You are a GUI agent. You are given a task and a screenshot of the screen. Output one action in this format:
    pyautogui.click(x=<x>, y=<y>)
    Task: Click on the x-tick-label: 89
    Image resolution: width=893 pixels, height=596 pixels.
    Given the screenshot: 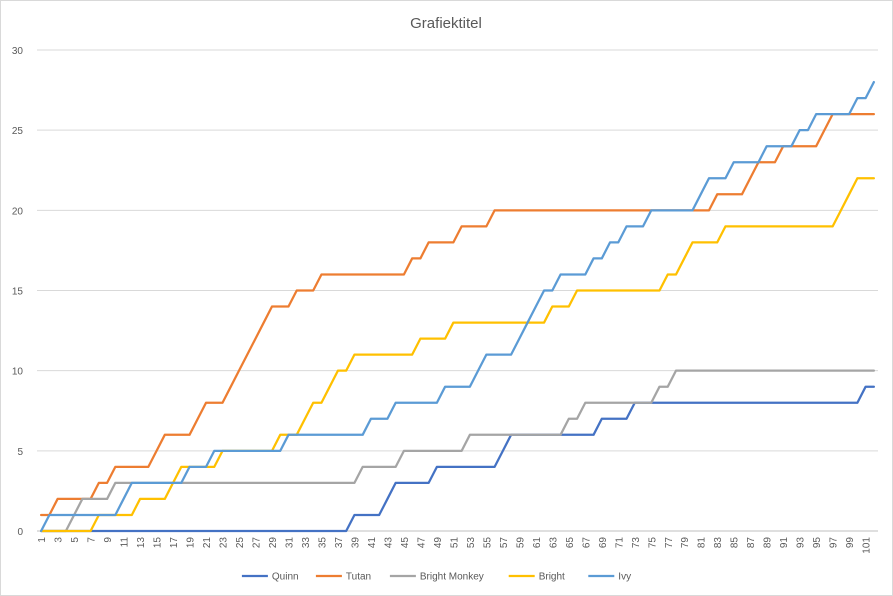 What is the action you would take?
    pyautogui.click(x=768, y=543)
    